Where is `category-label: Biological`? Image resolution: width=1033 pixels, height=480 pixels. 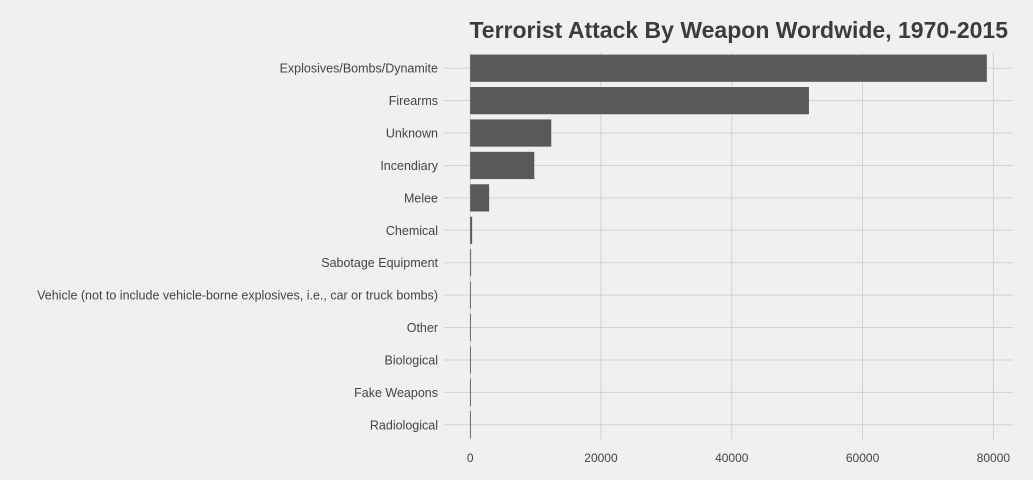
category-label: Biological is located at coordinates (411, 360).